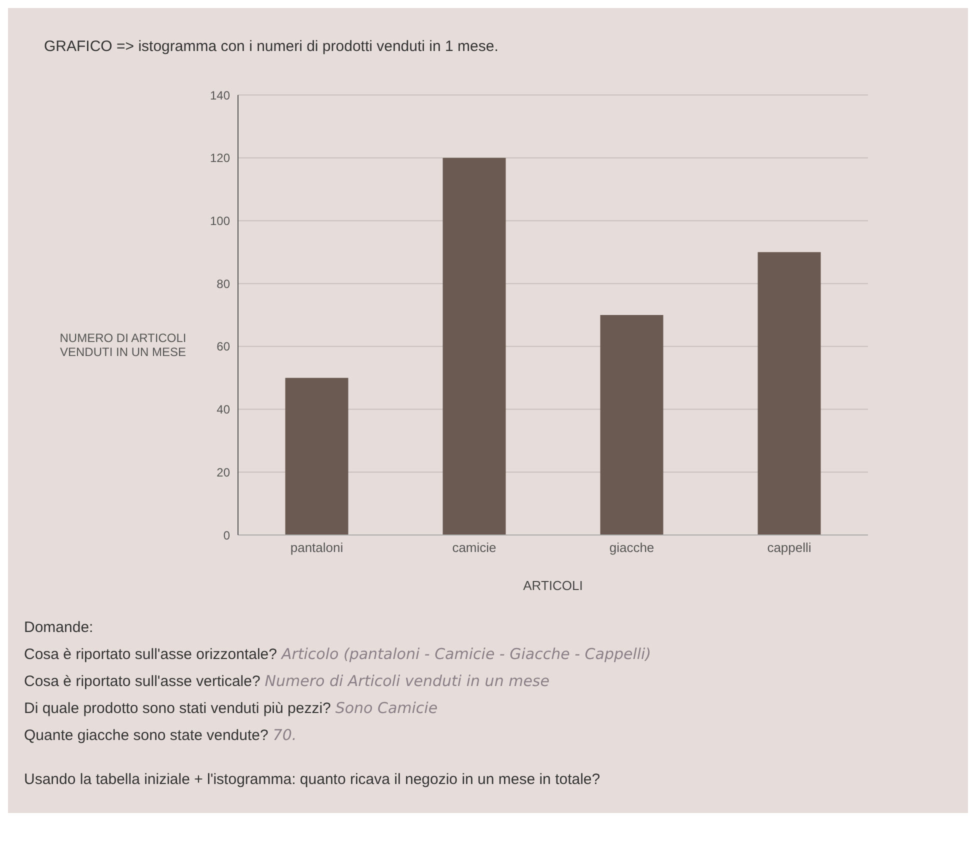  I want to click on x-tick-label: camicie, so click(474, 548).